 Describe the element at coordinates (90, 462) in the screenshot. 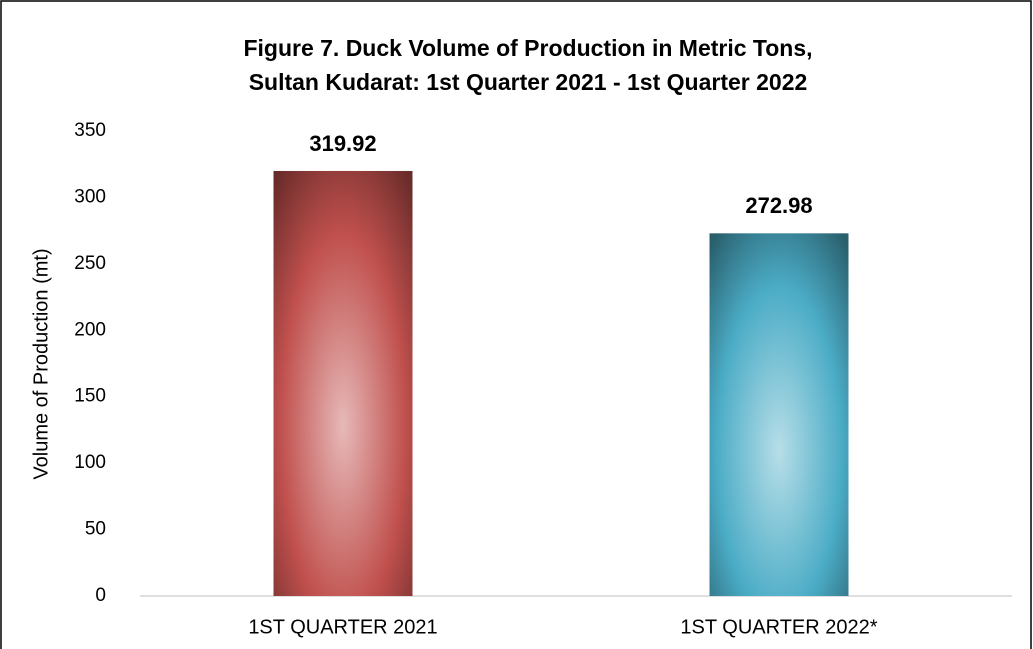

I see `y-tick-label: 100` at that location.